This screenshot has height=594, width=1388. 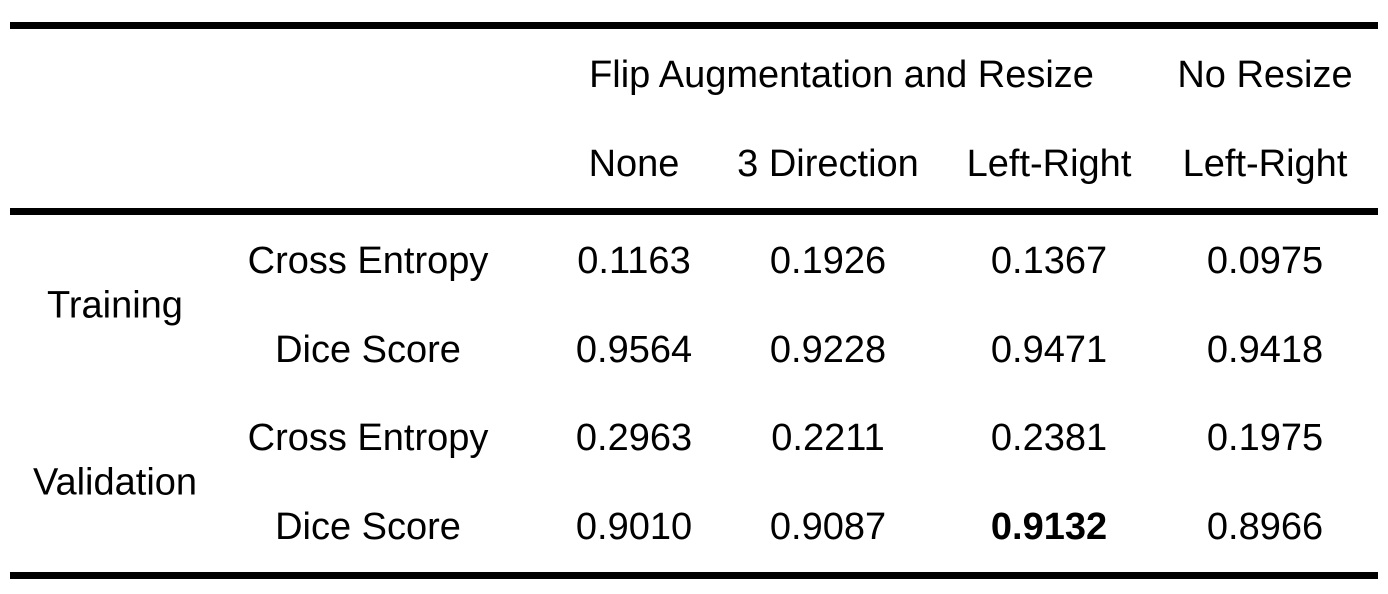 What do you see at coordinates (1049, 261) in the screenshot?
I see `cell-value: 0.1367` at bounding box center [1049, 261].